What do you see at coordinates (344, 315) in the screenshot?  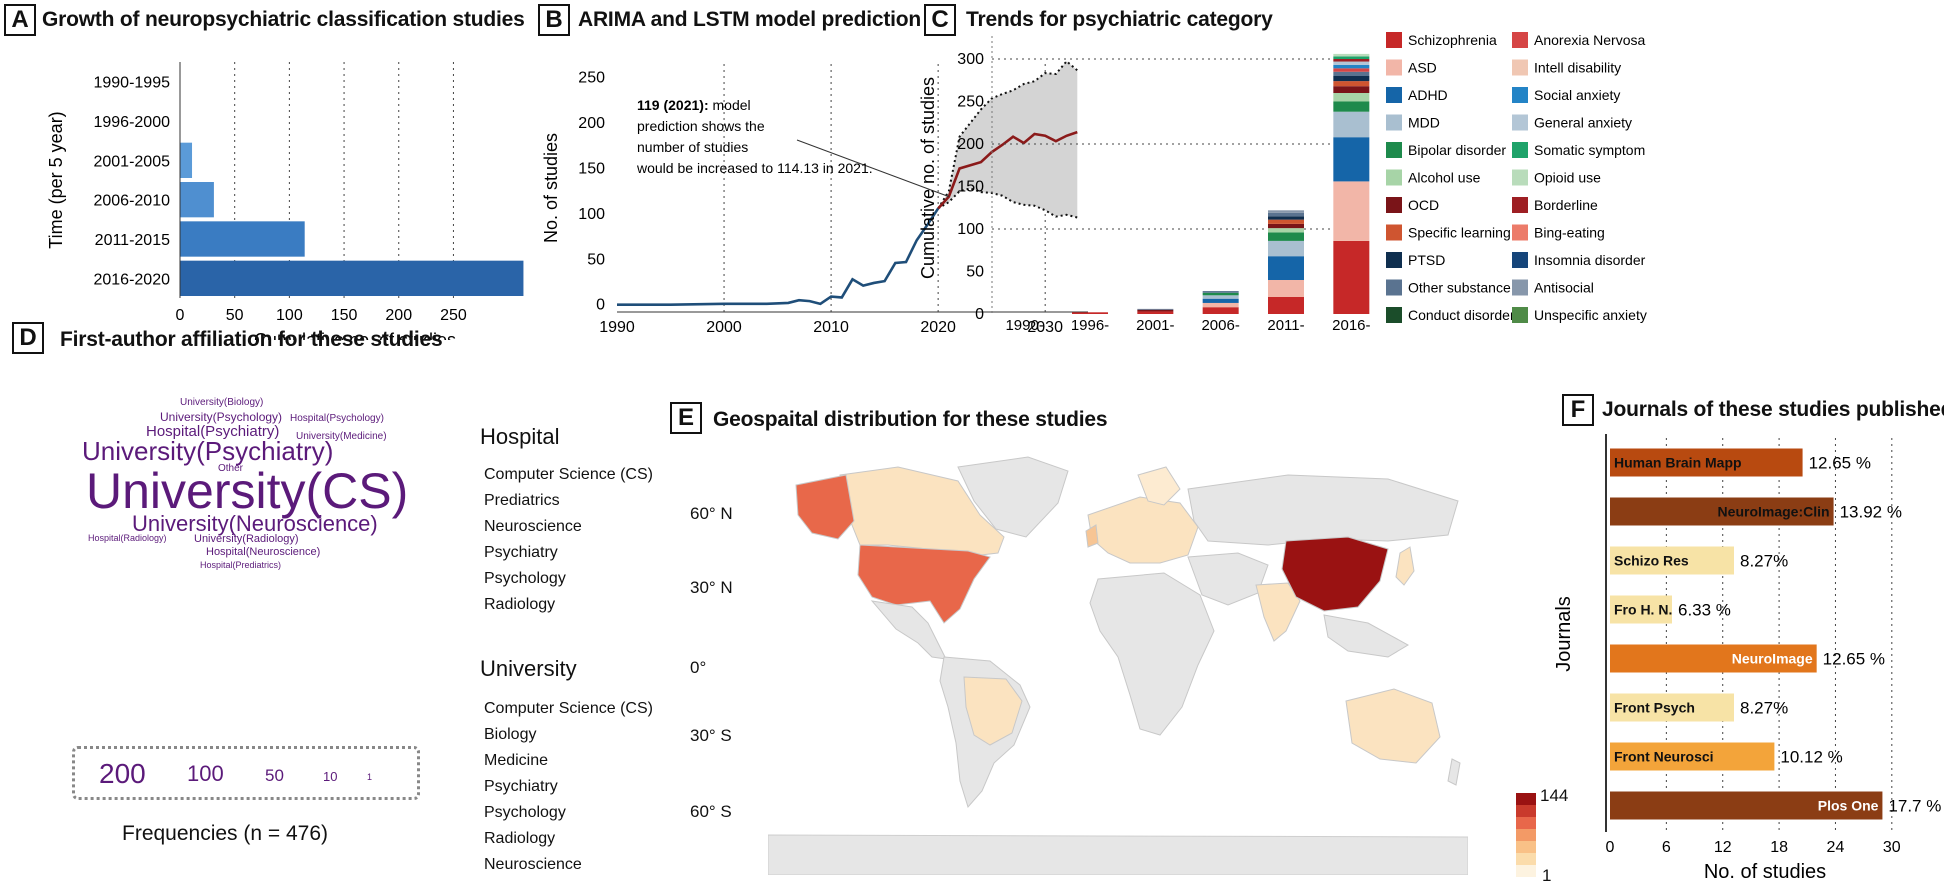 I see `x-tick-label: 150` at bounding box center [344, 315].